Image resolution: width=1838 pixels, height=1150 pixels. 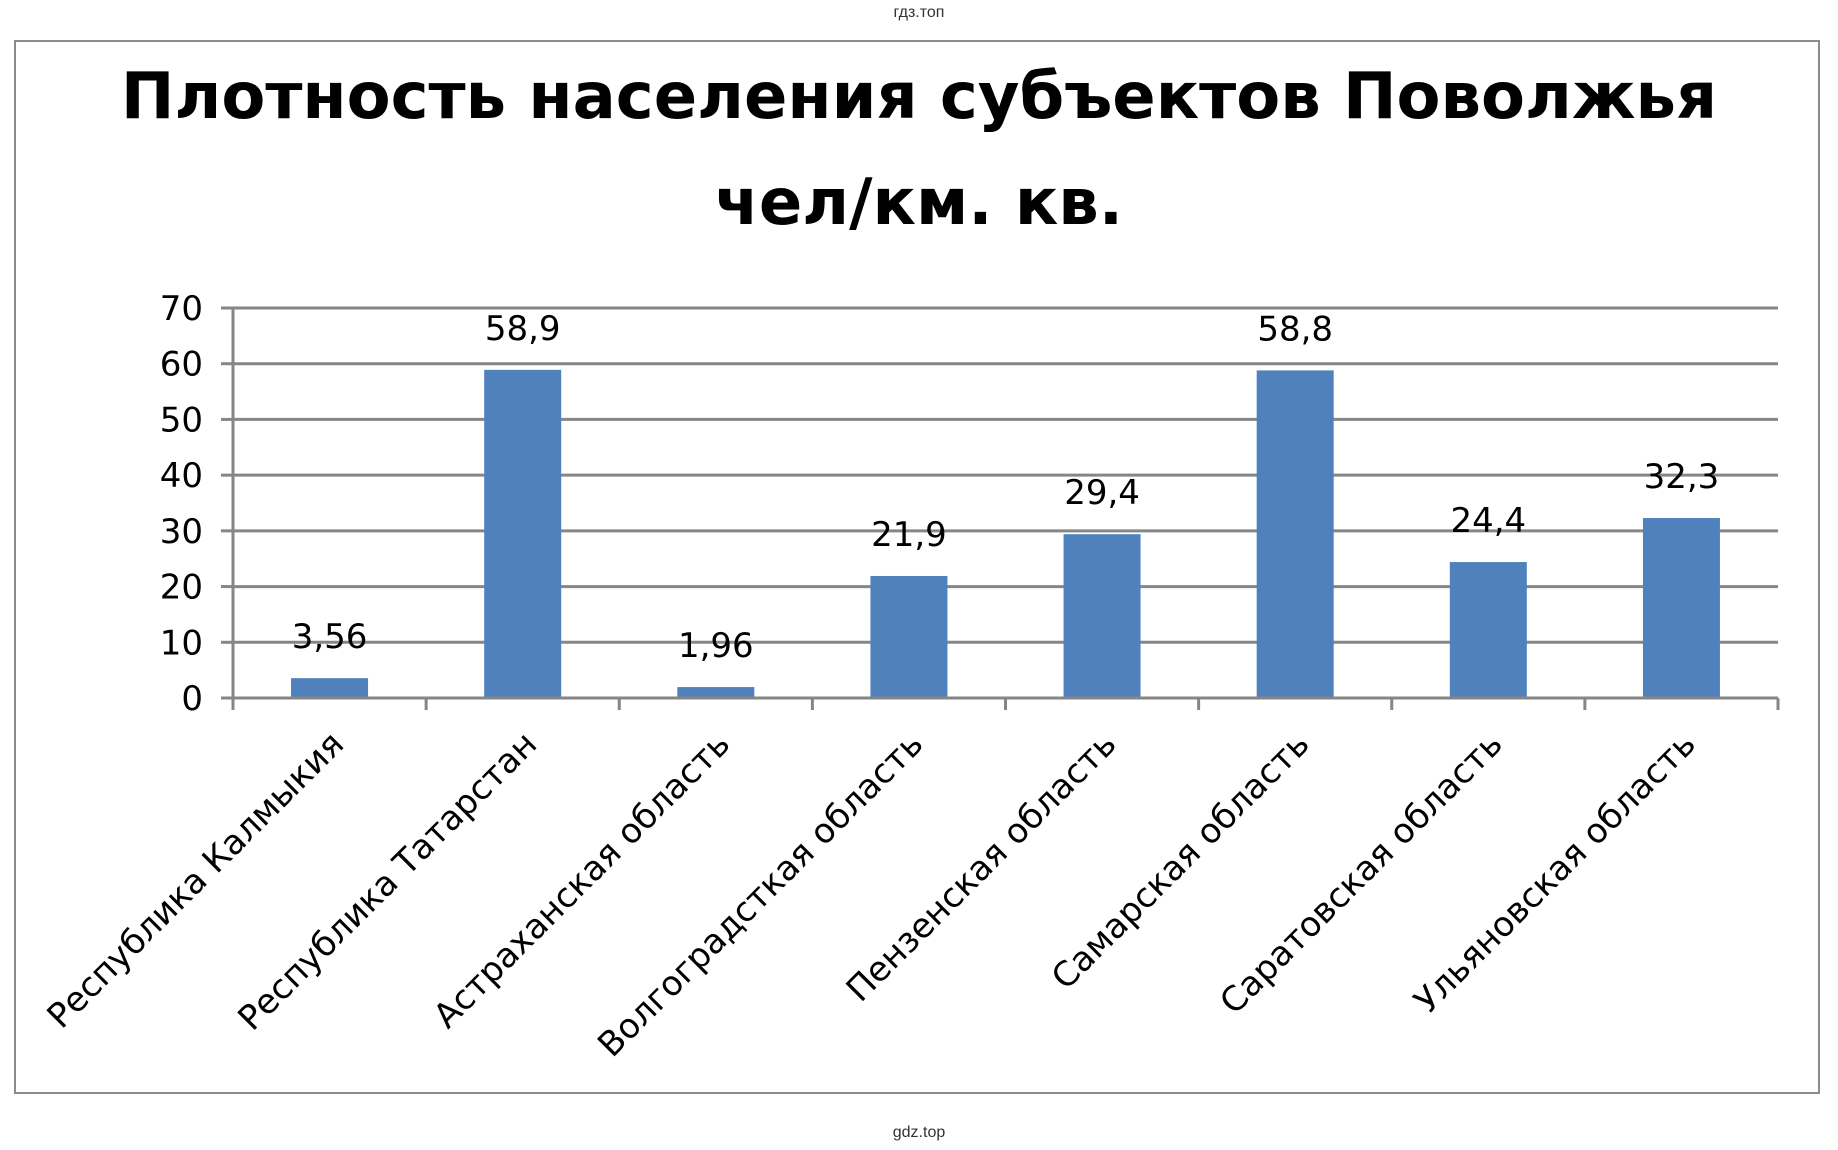 What do you see at coordinates (330, 637) in the screenshot?
I see `data-label: 3,56` at bounding box center [330, 637].